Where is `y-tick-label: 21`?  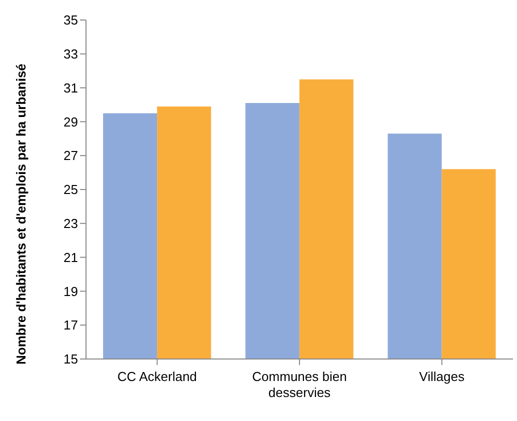
y-tick-label: 21 is located at coordinates (71, 257).